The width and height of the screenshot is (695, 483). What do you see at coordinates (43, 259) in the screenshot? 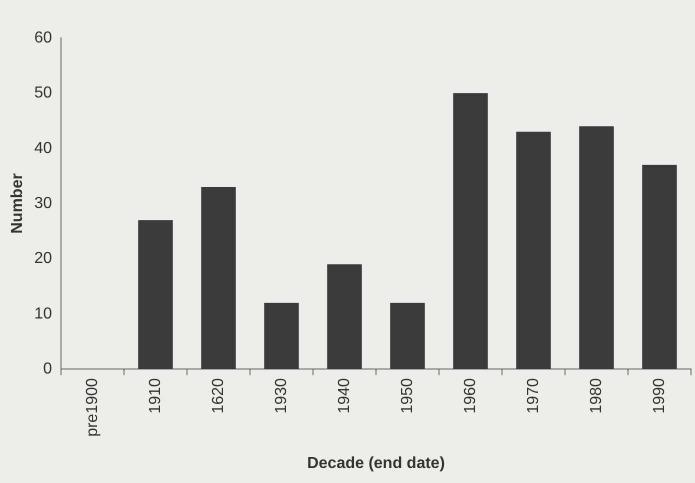
I see `y-tick-label: 20` at bounding box center [43, 259].